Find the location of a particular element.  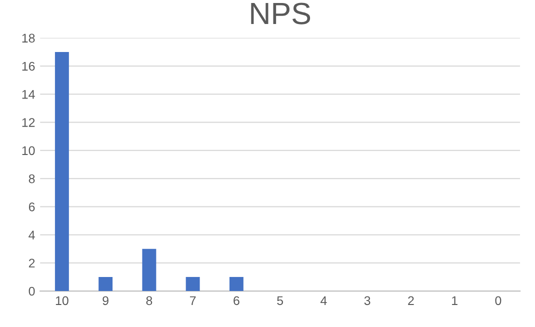

x-tick-label: 3 is located at coordinates (367, 301).